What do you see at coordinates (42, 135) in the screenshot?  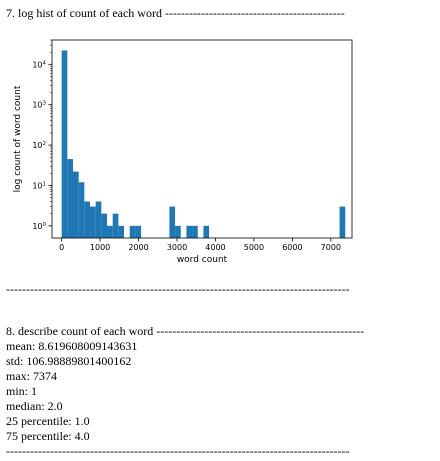 I see `y-axis-ticks: 100 101 102 103 104` at bounding box center [42, 135].